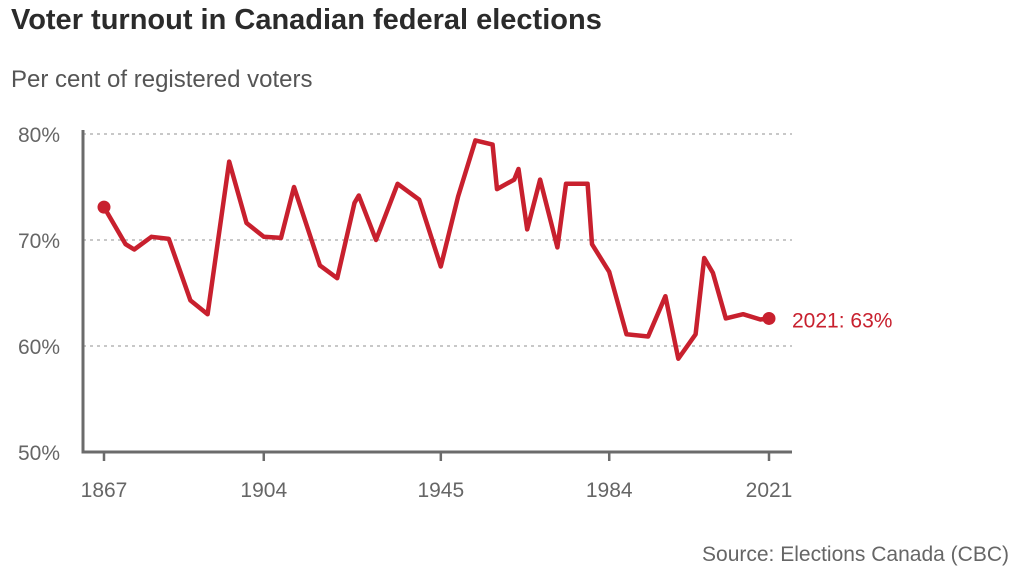 Image resolution: width=1020 pixels, height=573 pixels. Describe the element at coordinates (842, 320) in the screenshot. I see `end-value-label: 2021: 63%` at that location.